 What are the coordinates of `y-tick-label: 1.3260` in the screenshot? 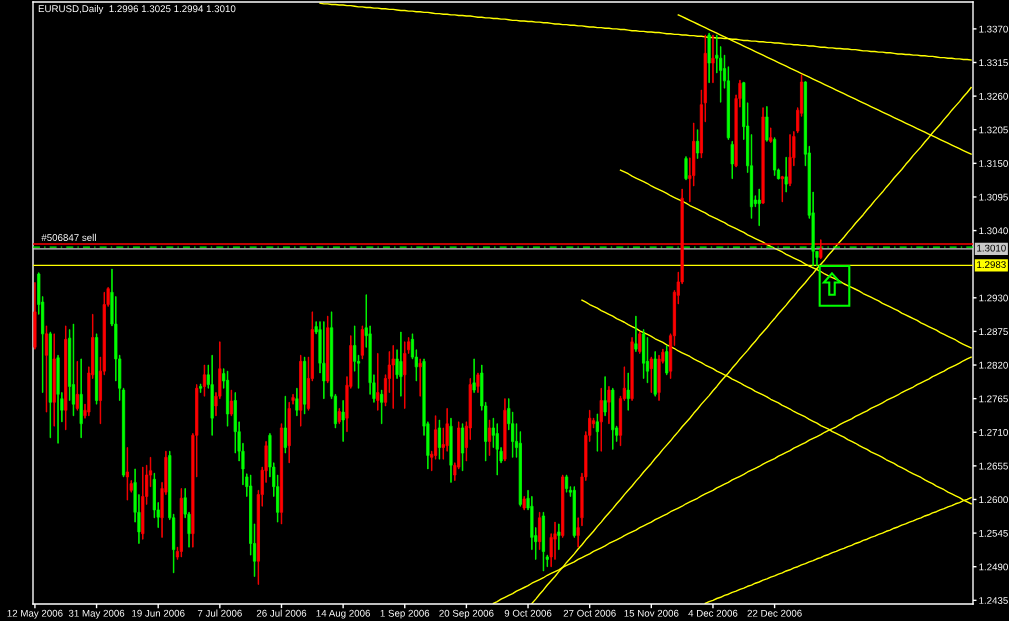 It's located at (993, 96).